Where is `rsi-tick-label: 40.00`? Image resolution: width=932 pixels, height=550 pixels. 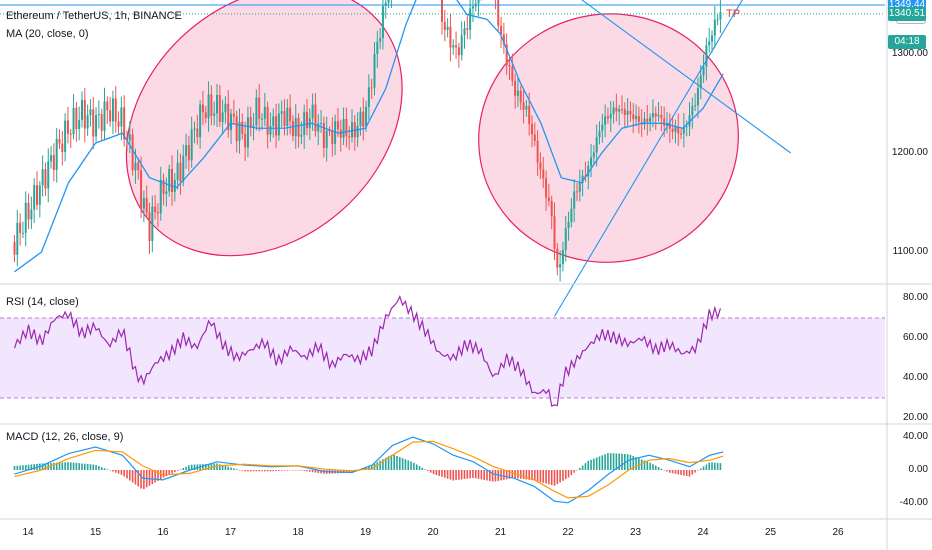
rsi-tick-label: 40.00 is located at coordinates (915, 377).